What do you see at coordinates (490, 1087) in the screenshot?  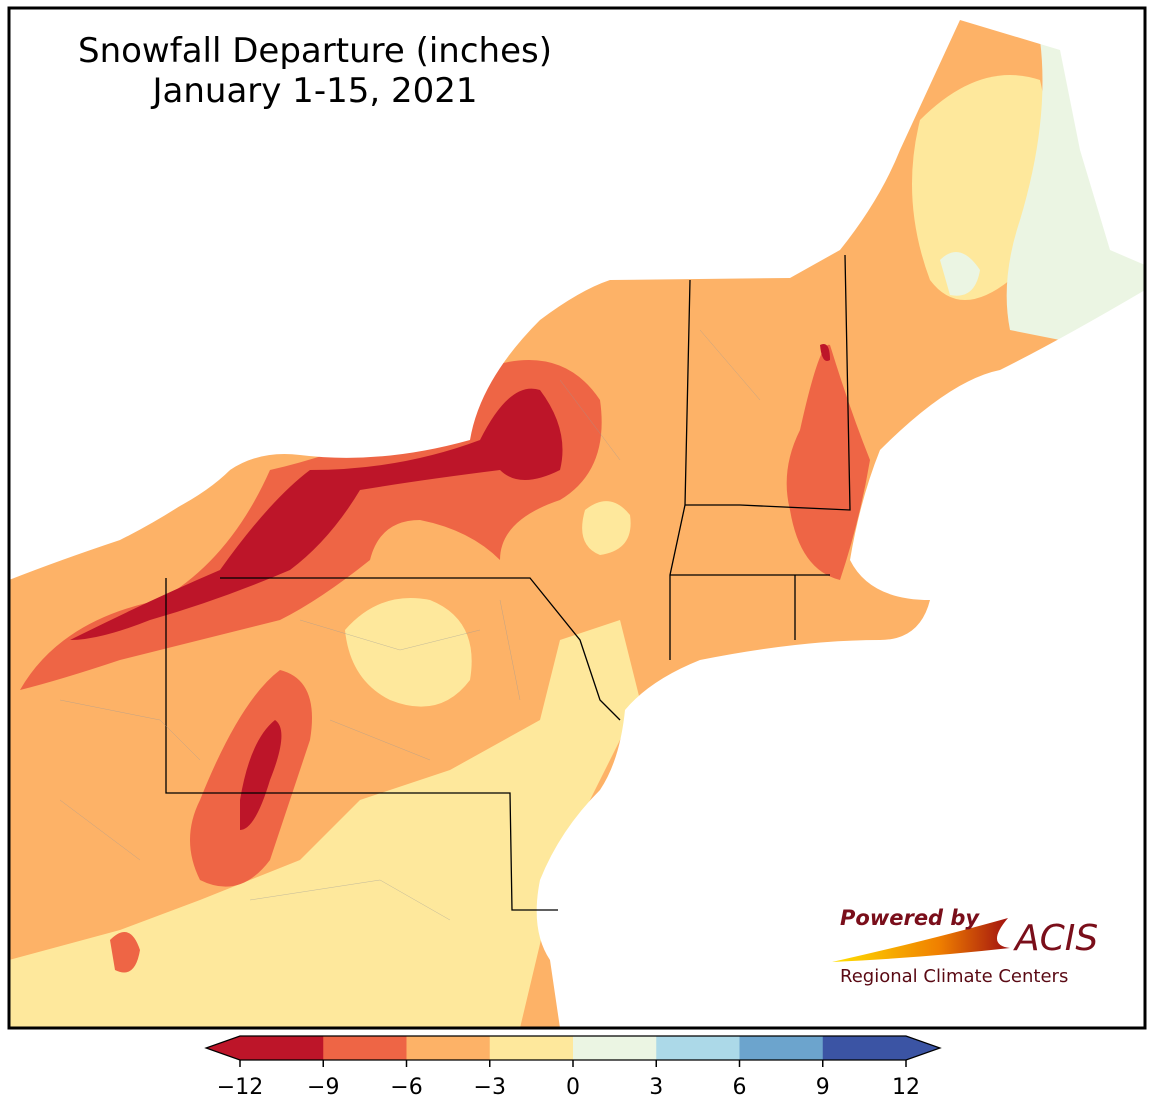 I see `colorbar-tick-label: −3` at bounding box center [490, 1087].